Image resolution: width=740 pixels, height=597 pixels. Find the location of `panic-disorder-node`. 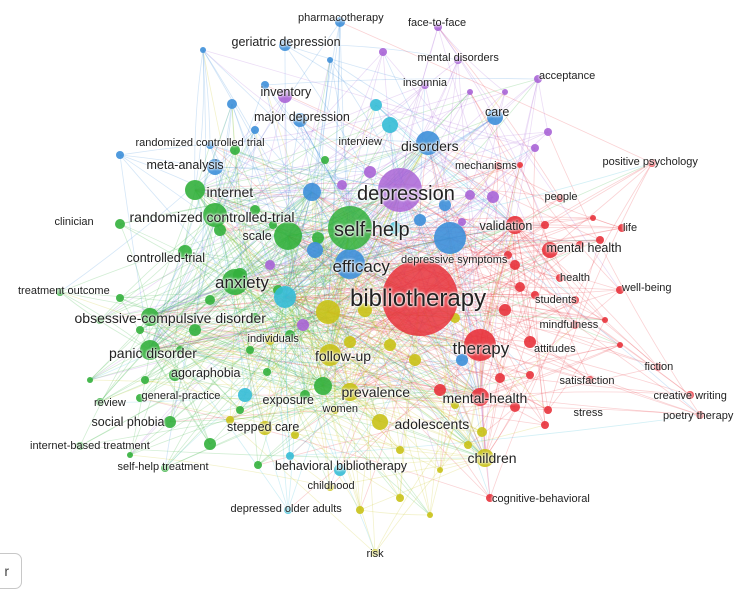

panic-disorder-node is located at coordinates (150, 350).